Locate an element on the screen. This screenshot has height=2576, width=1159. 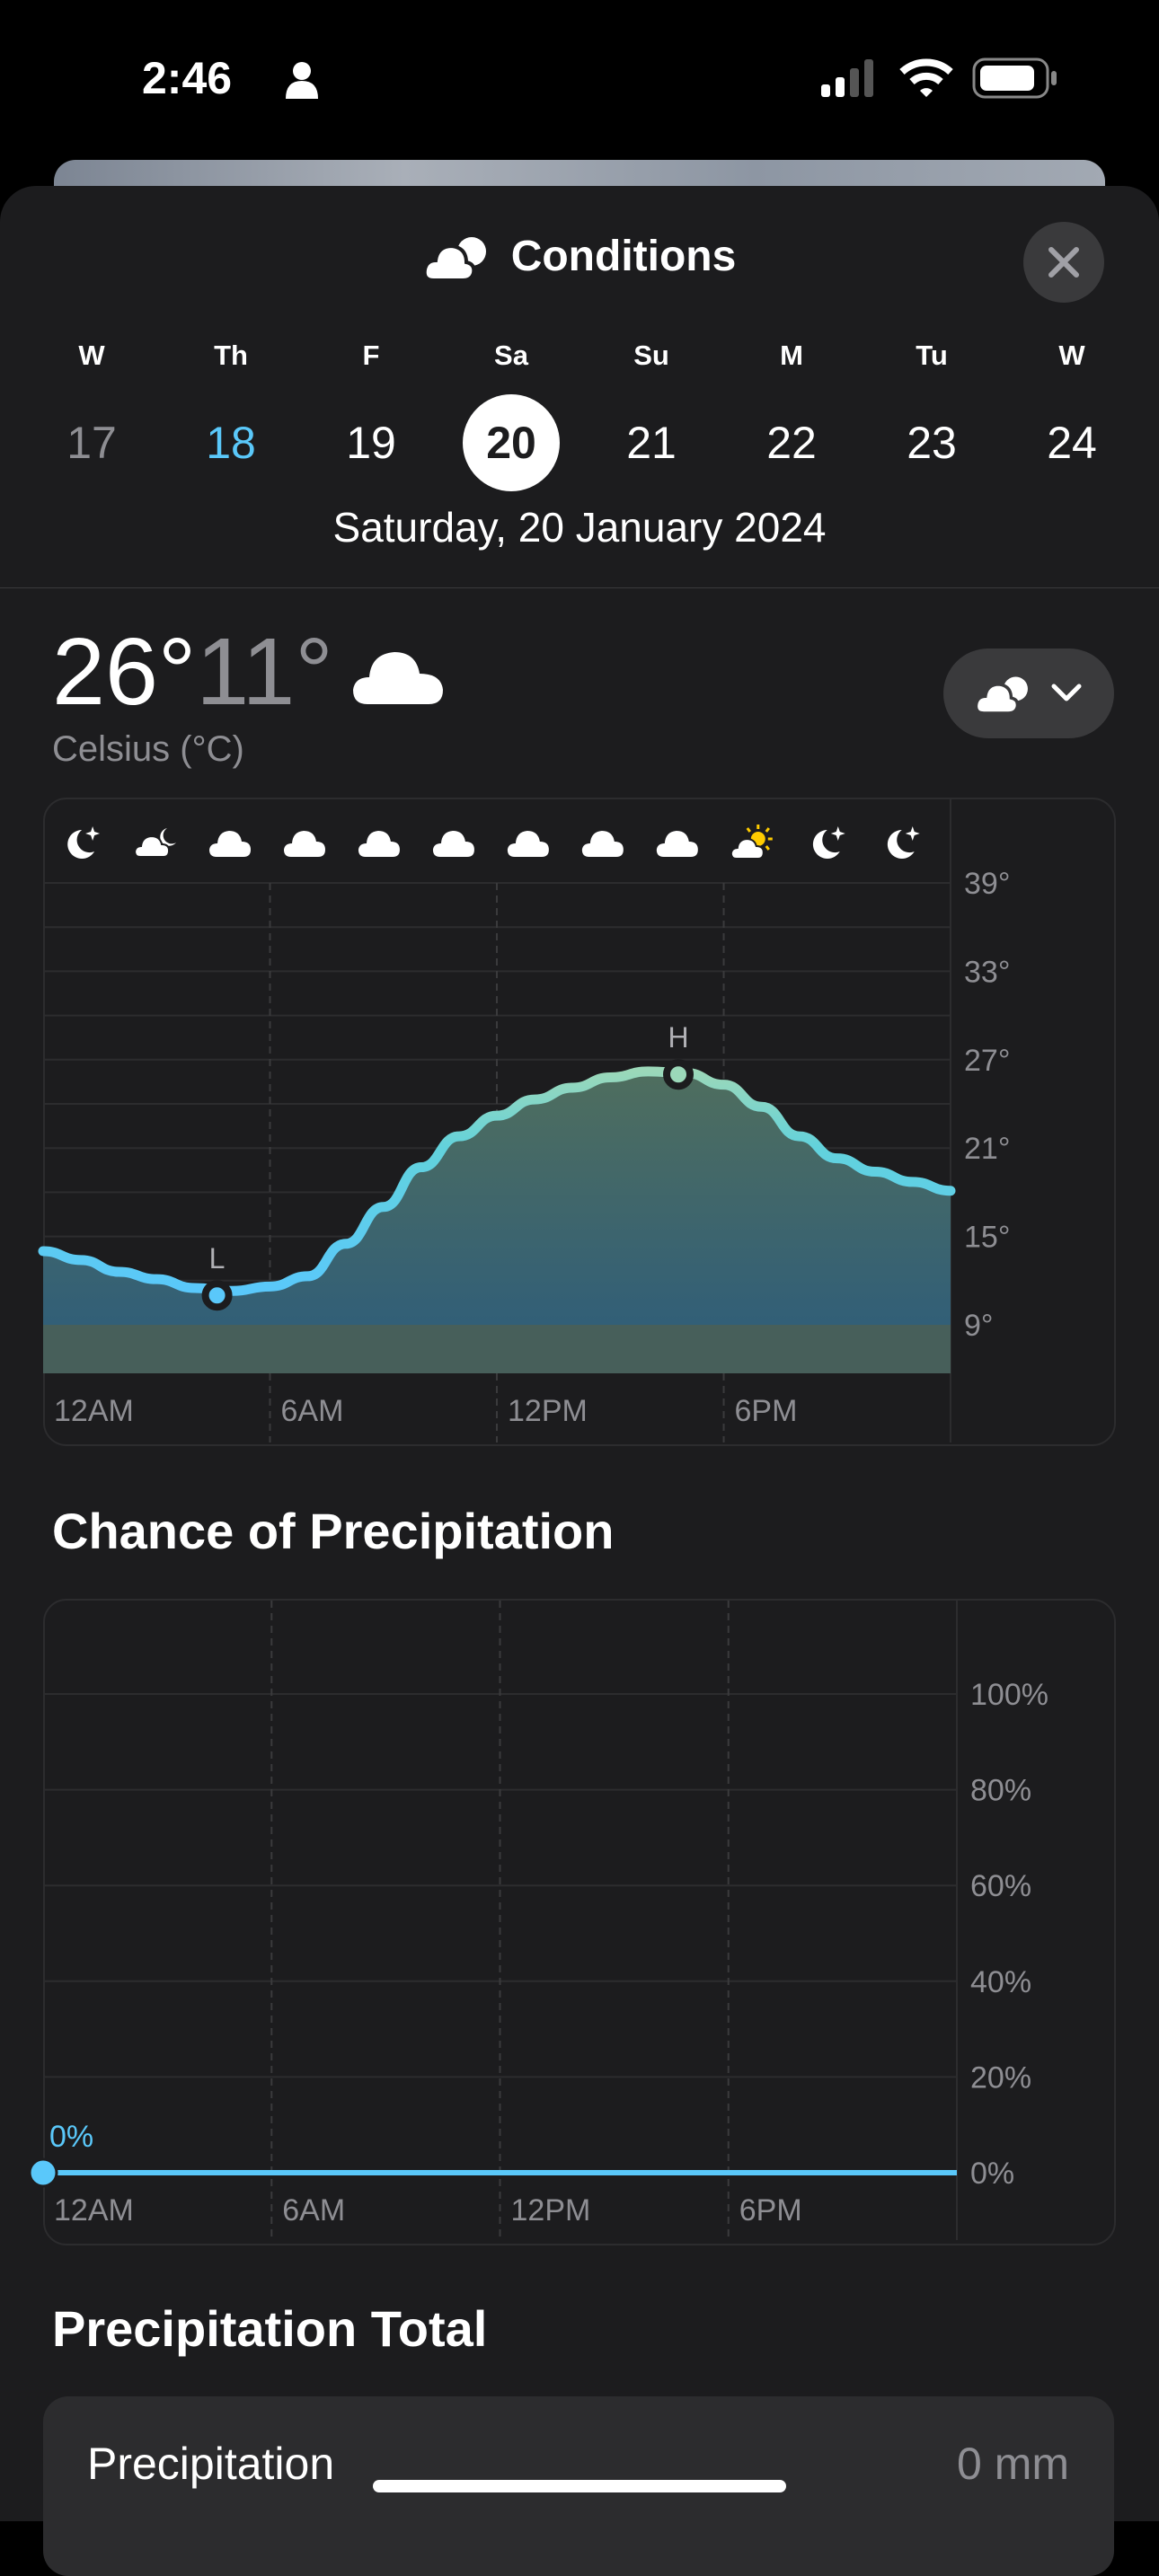
y-tick-label: 80% is located at coordinates (1000, 1791).